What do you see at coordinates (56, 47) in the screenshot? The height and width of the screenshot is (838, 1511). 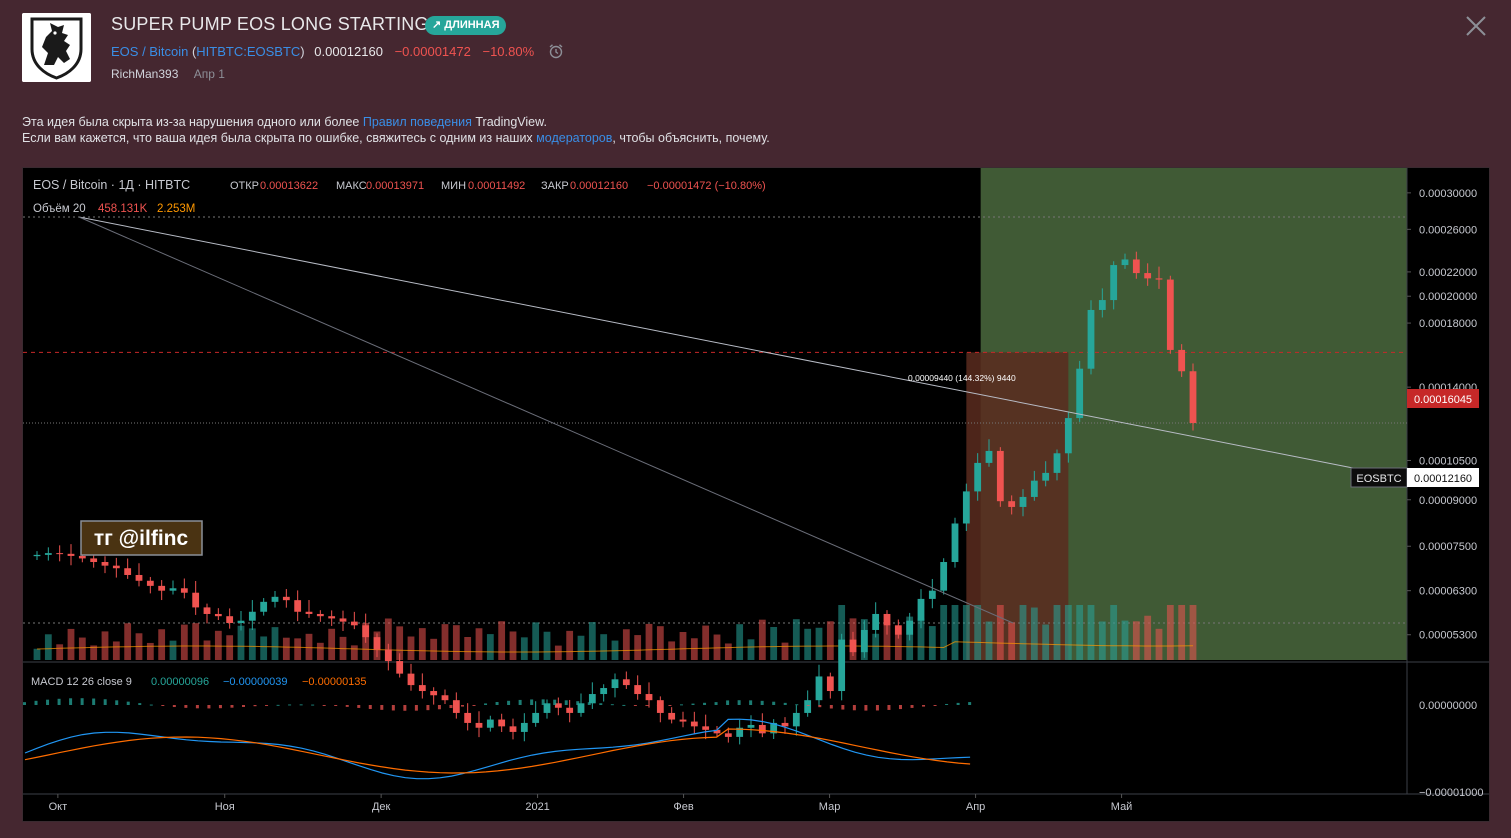 I see `author-logo` at bounding box center [56, 47].